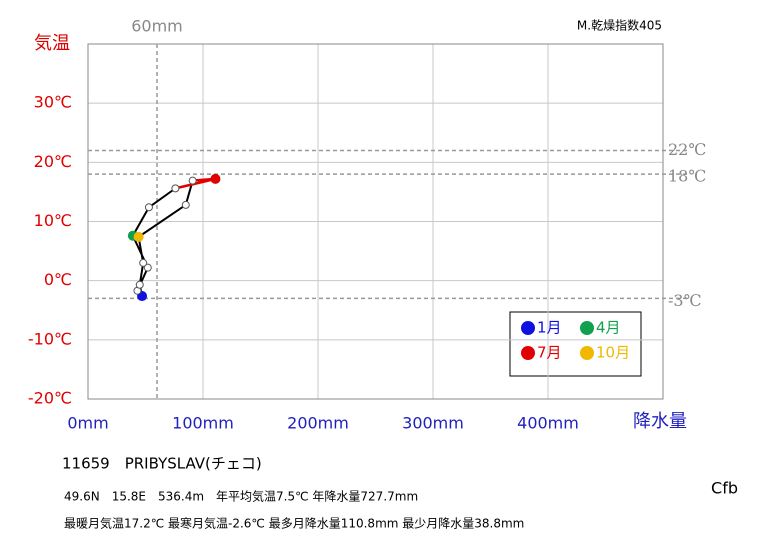 The width and height of the screenshot is (763, 545). What do you see at coordinates (157, 26) in the screenshot?
I see `reference-label: 60mm` at bounding box center [157, 26].